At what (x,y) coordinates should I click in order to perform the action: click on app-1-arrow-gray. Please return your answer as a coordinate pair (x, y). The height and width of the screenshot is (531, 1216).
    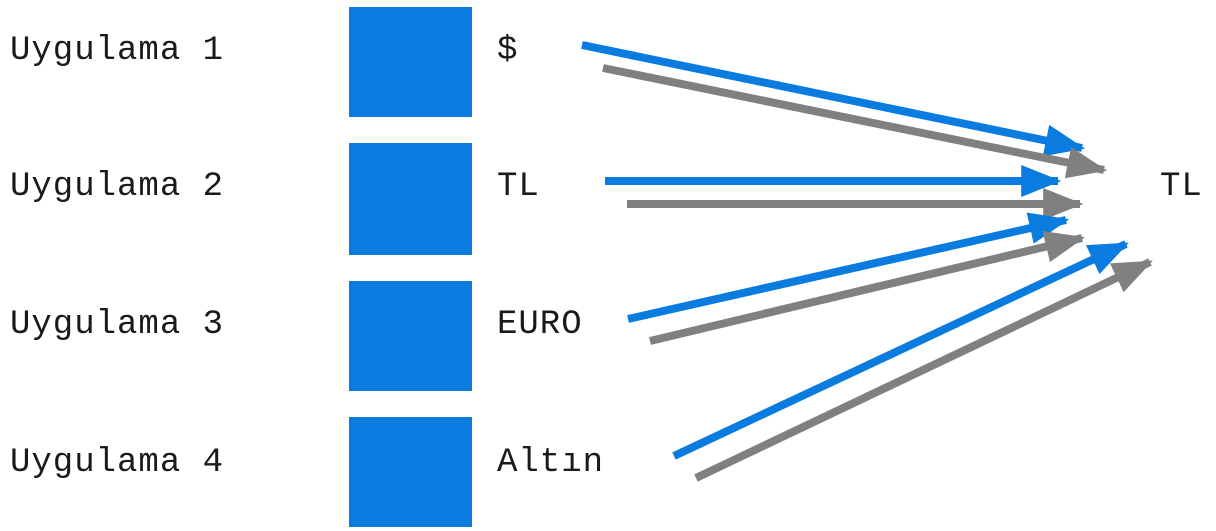
    Looking at the image, I should click on (855, 121).